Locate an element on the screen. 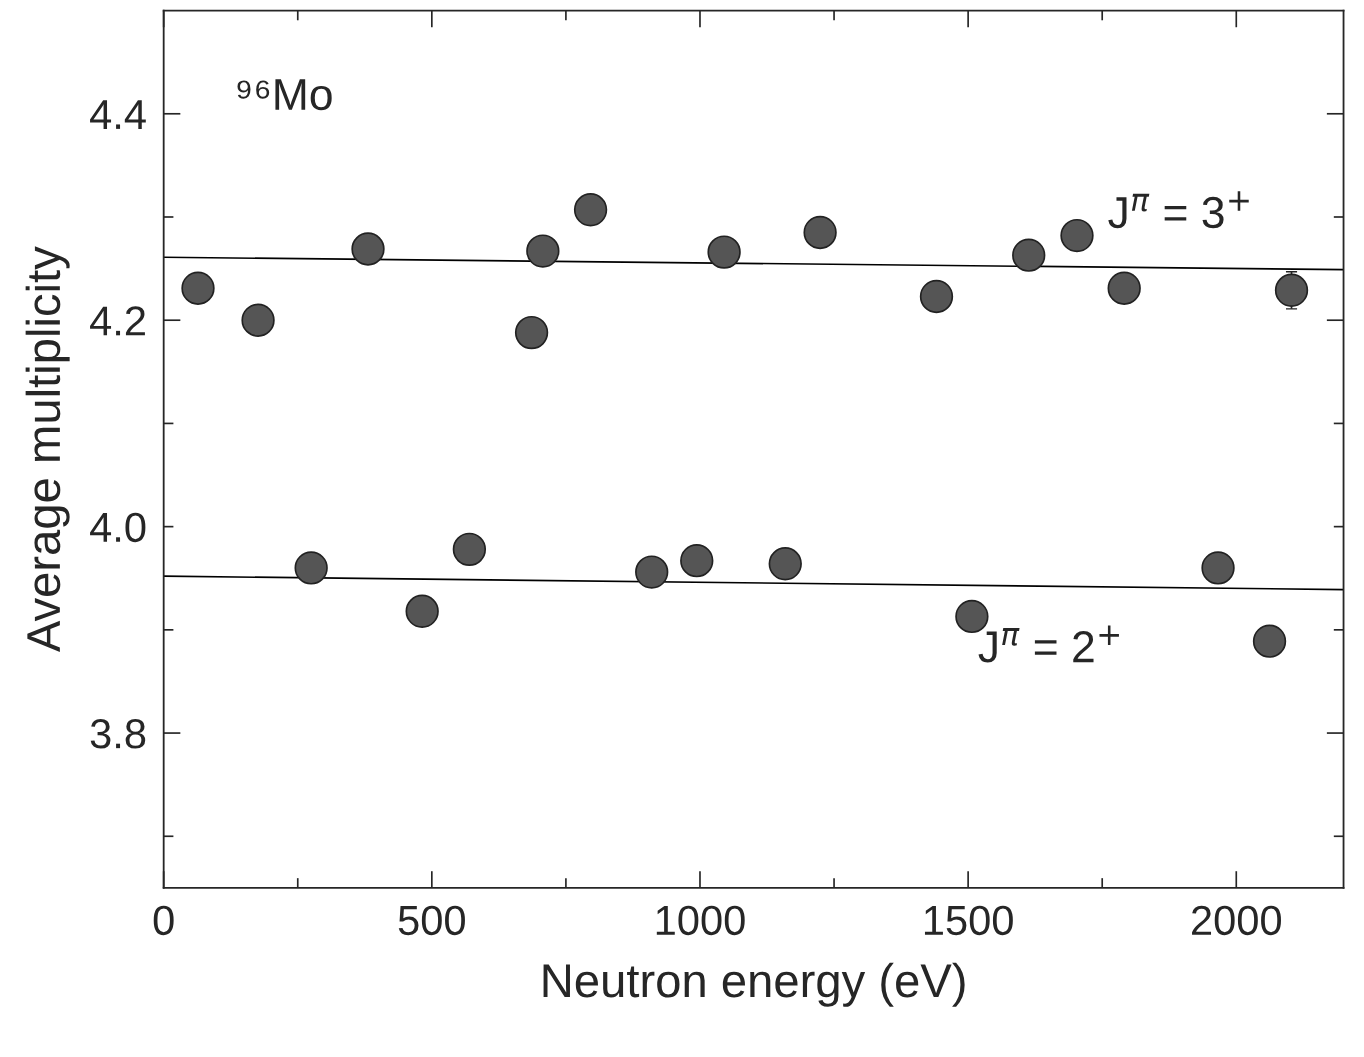 The height and width of the screenshot is (1057, 1364). y-tick-label: 4.2 is located at coordinates (117, 321).